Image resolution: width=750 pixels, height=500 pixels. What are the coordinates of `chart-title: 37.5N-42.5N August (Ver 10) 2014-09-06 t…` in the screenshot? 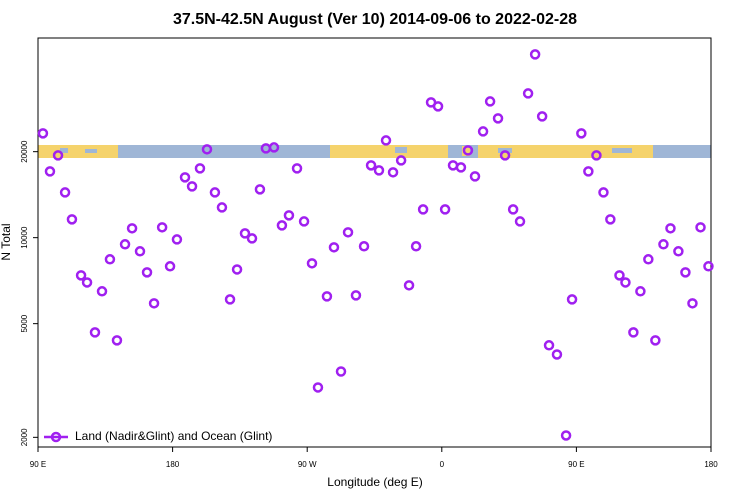 It's located at (375, 19).